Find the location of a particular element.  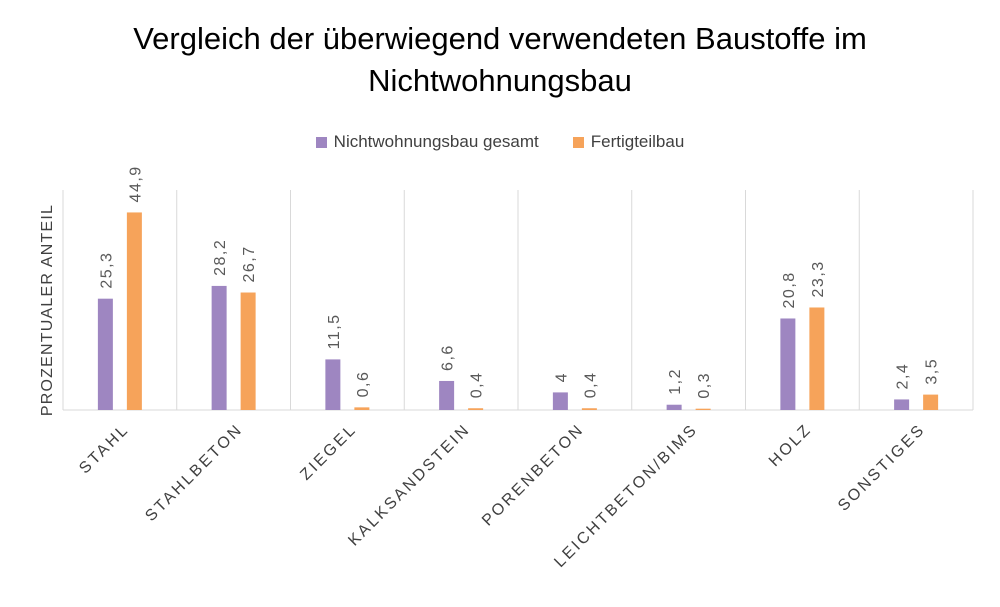

legend-item-series-1: Nichtwohnungsbau gesamt is located at coordinates (427, 142).